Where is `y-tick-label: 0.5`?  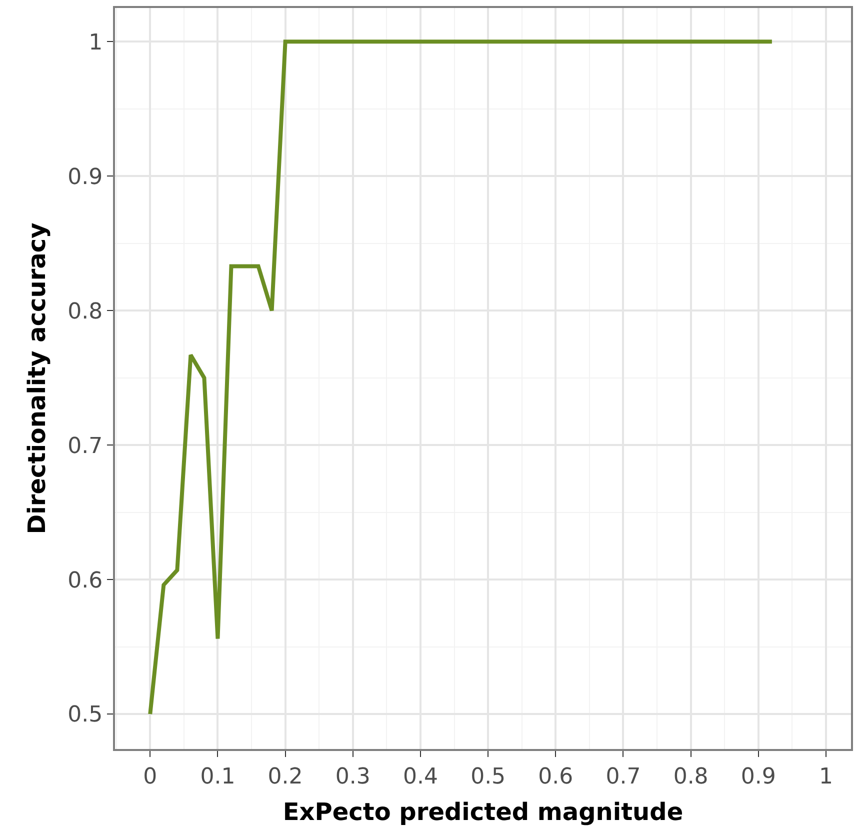
y-tick-label: 0.5 is located at coordinates (85, 715).